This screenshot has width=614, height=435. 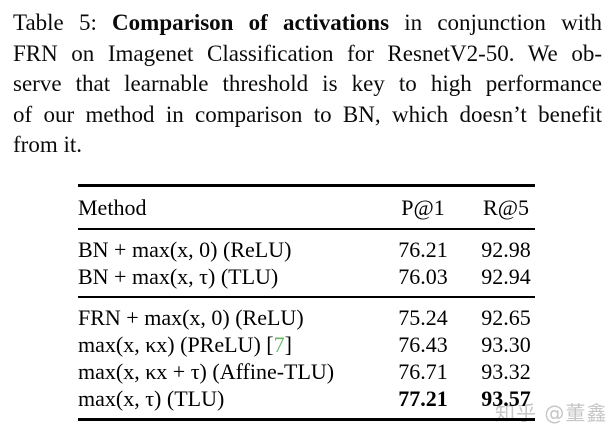 I want to click on header-method: Method, so click(x=112, y=207).